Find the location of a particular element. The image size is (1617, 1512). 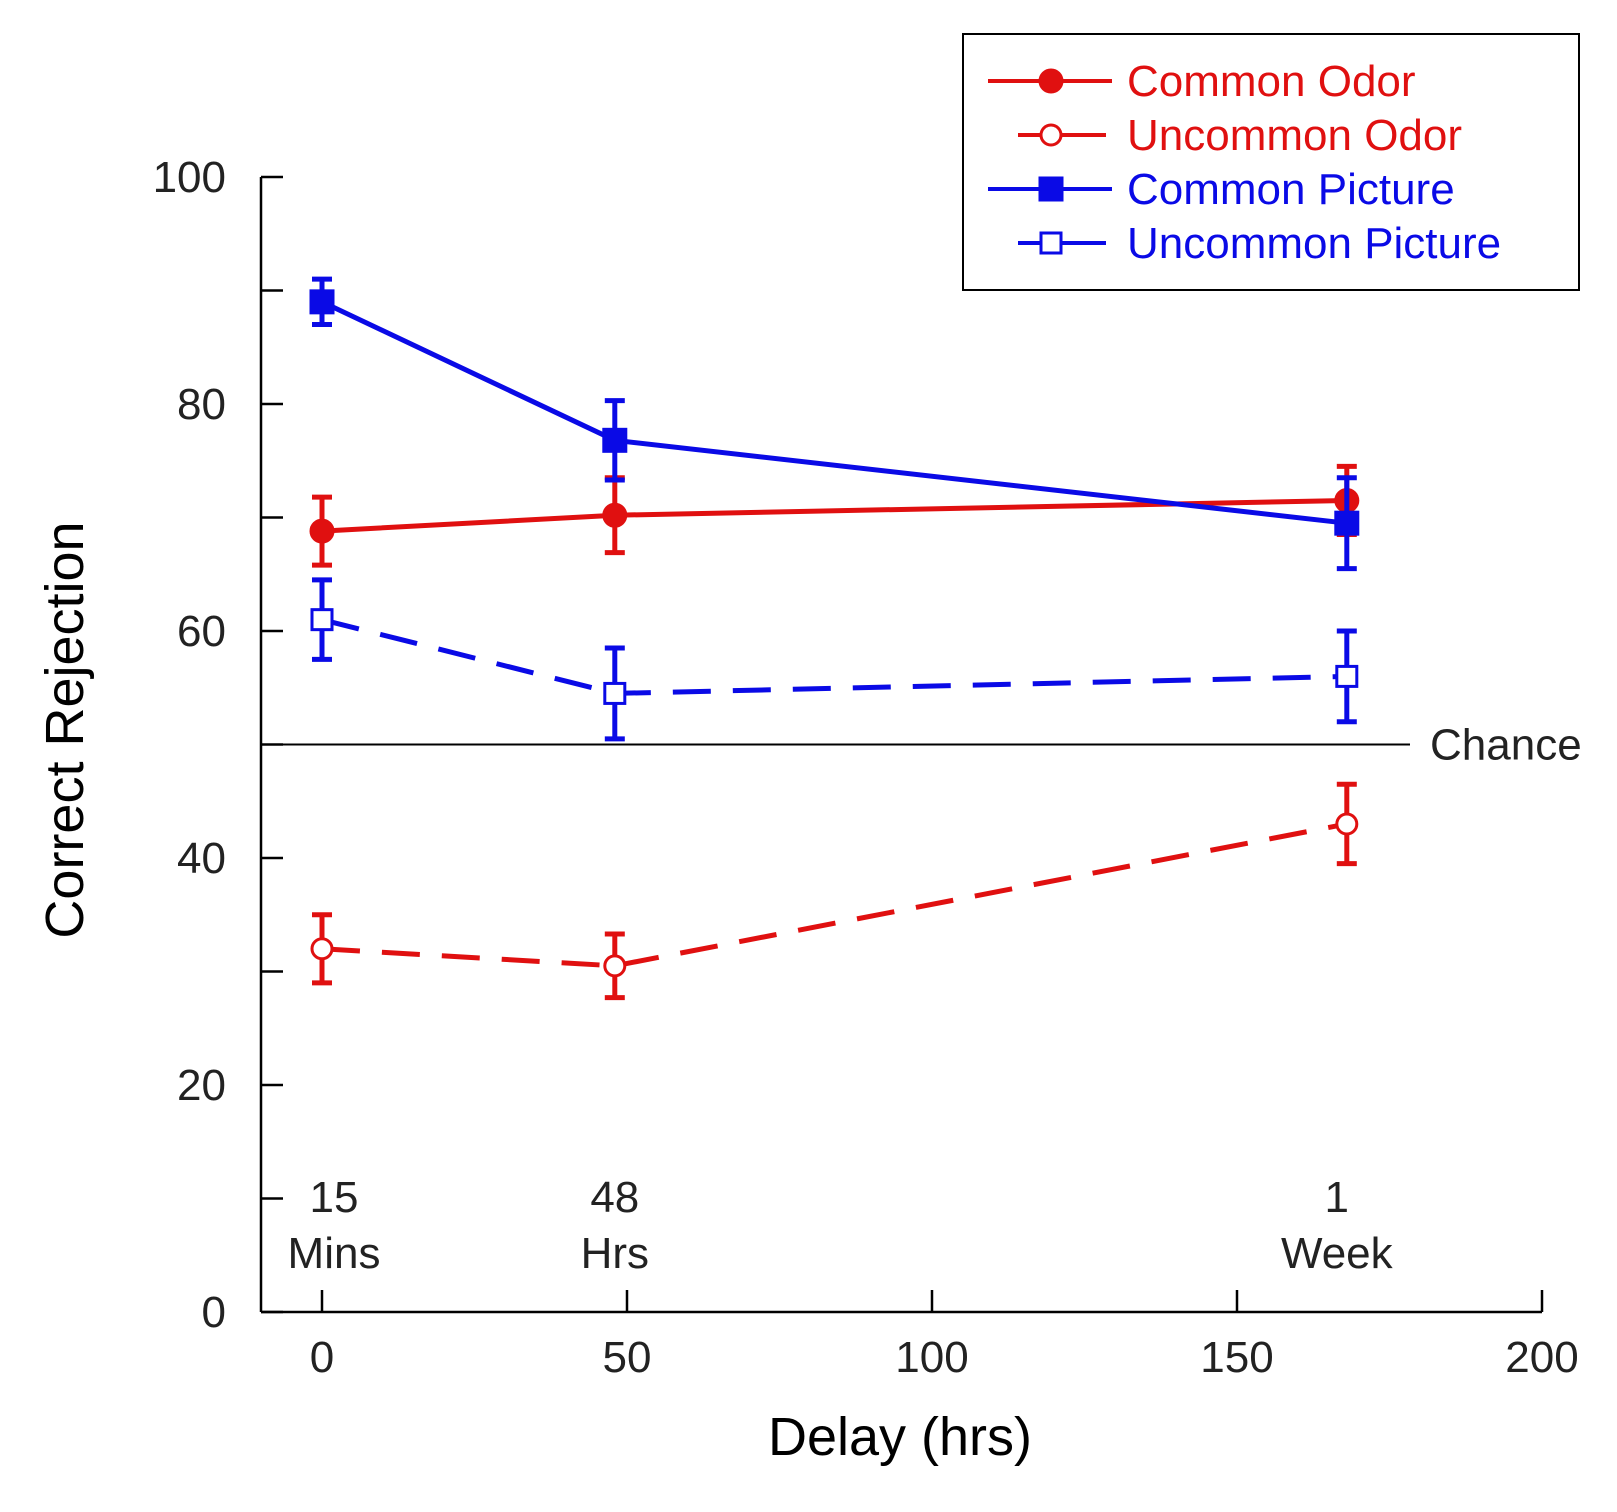

legend-entry: Common Odor is located at coordinates (1202, 81).